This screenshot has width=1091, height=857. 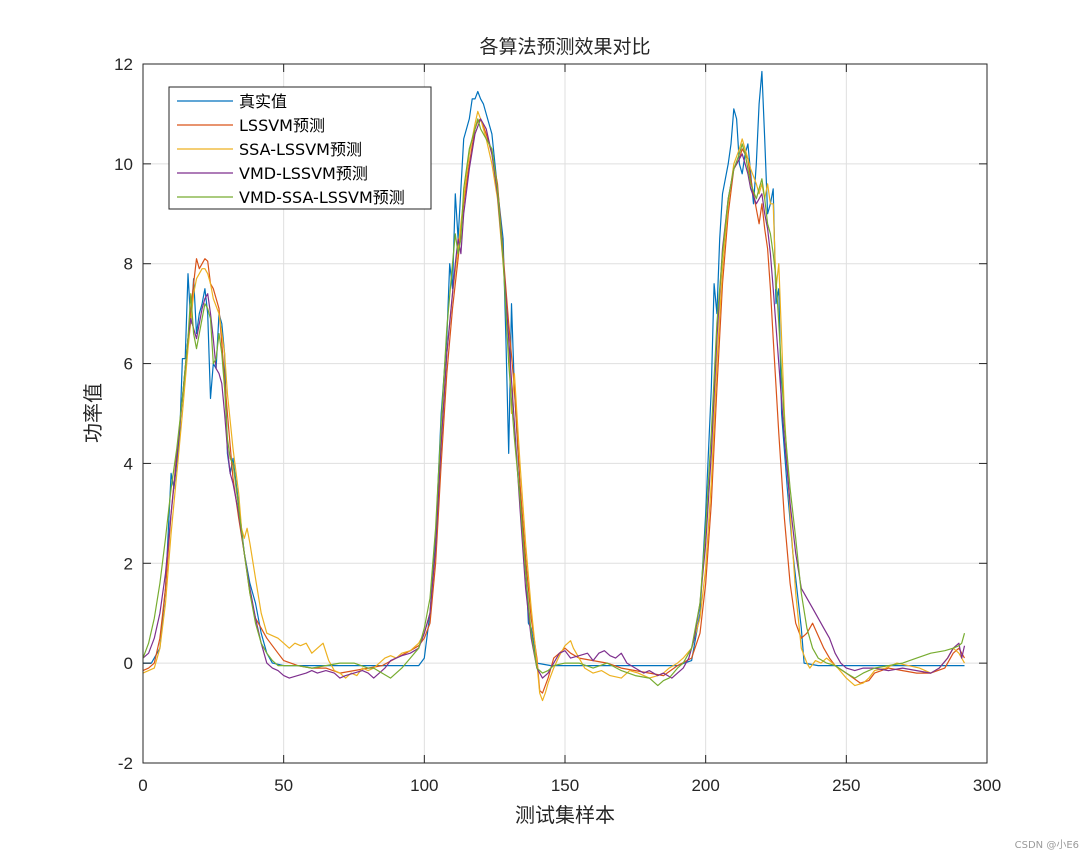 I want to click on watermark: CSDN @小E6, so click(x=1046, y=845).